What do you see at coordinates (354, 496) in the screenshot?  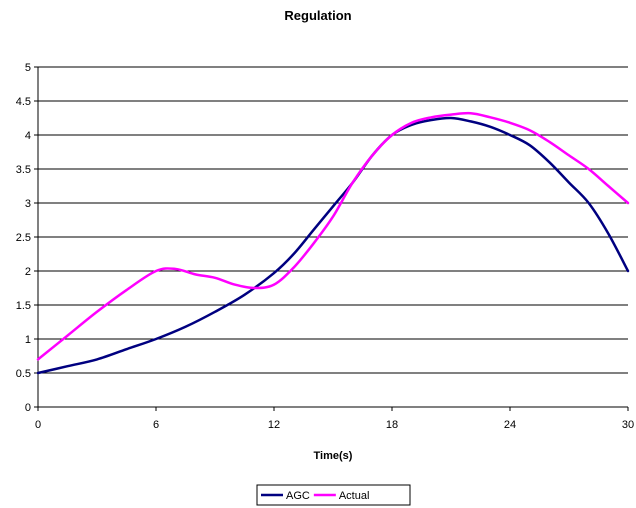 I see `legend-label-actual: Actual` at bounding box center [354, 496].